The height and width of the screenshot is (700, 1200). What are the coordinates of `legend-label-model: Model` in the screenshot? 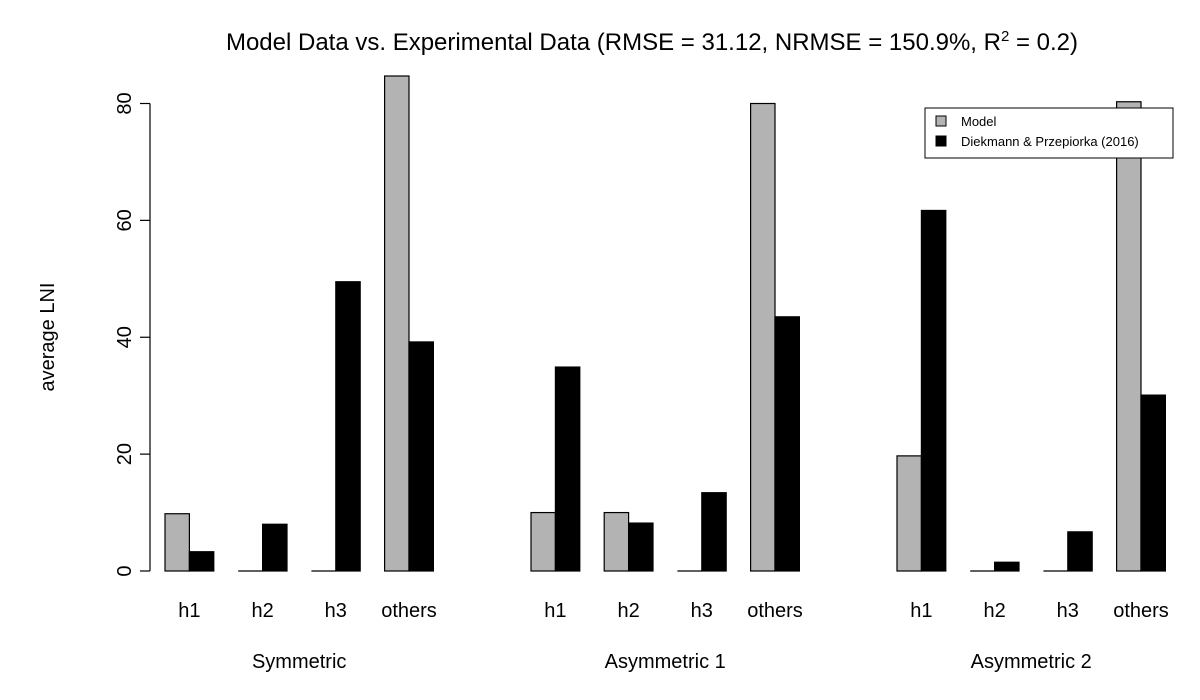 It's located at (979, 121).